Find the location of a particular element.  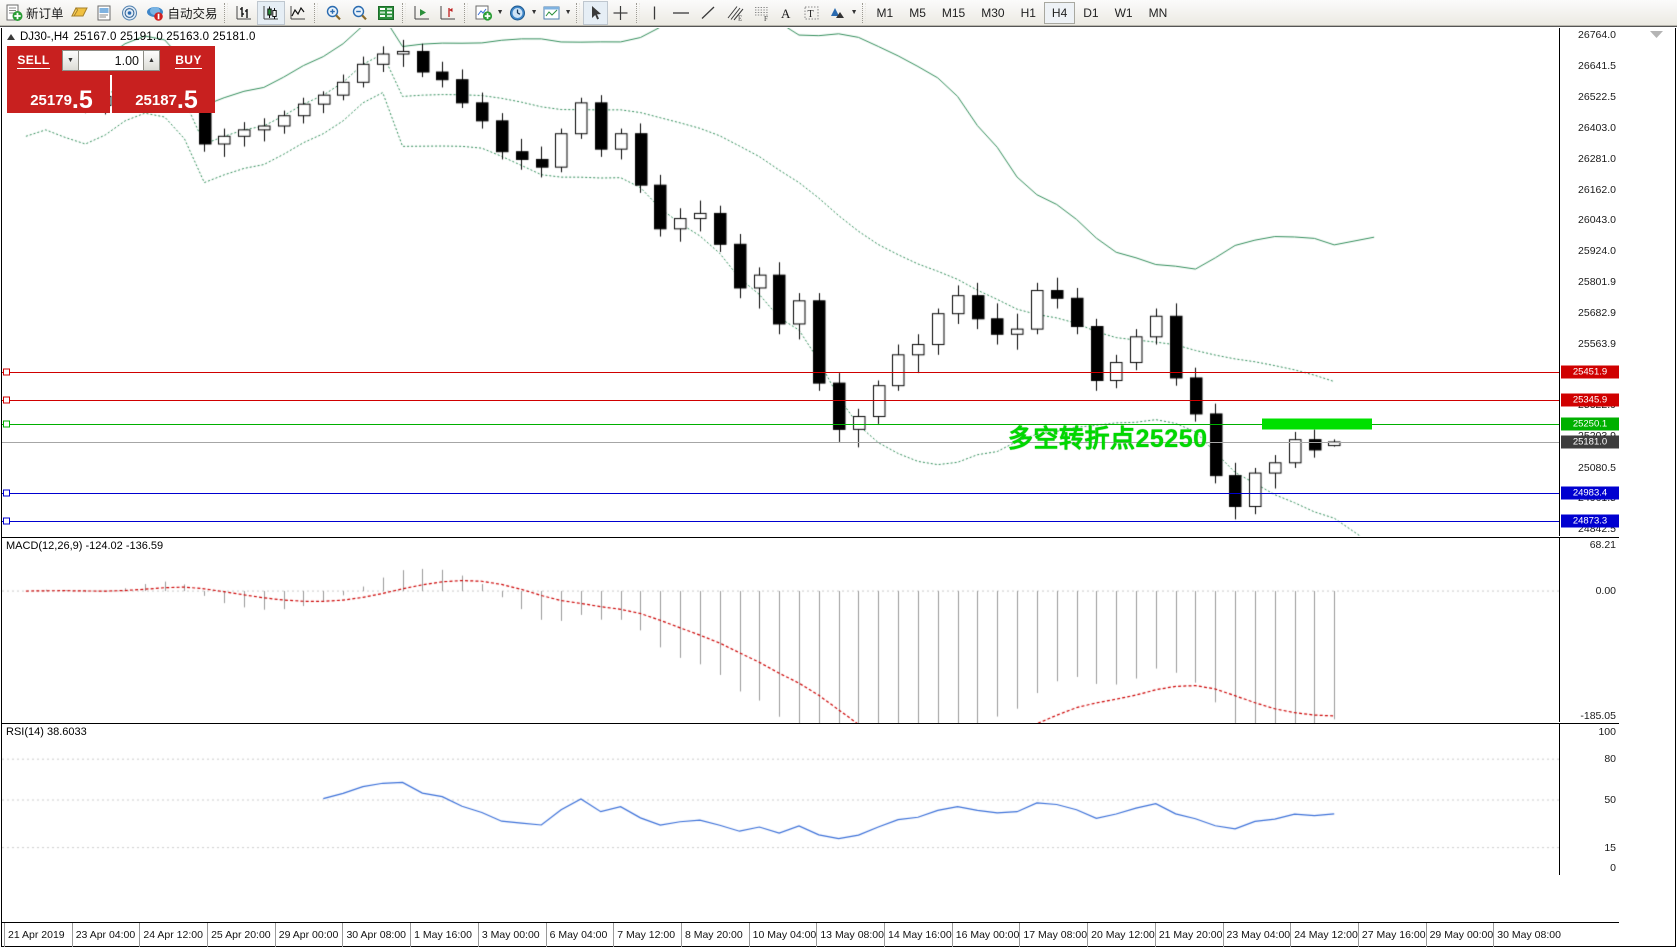

sell-price-button: 25179 .5 is located at coordinates (58, 94).